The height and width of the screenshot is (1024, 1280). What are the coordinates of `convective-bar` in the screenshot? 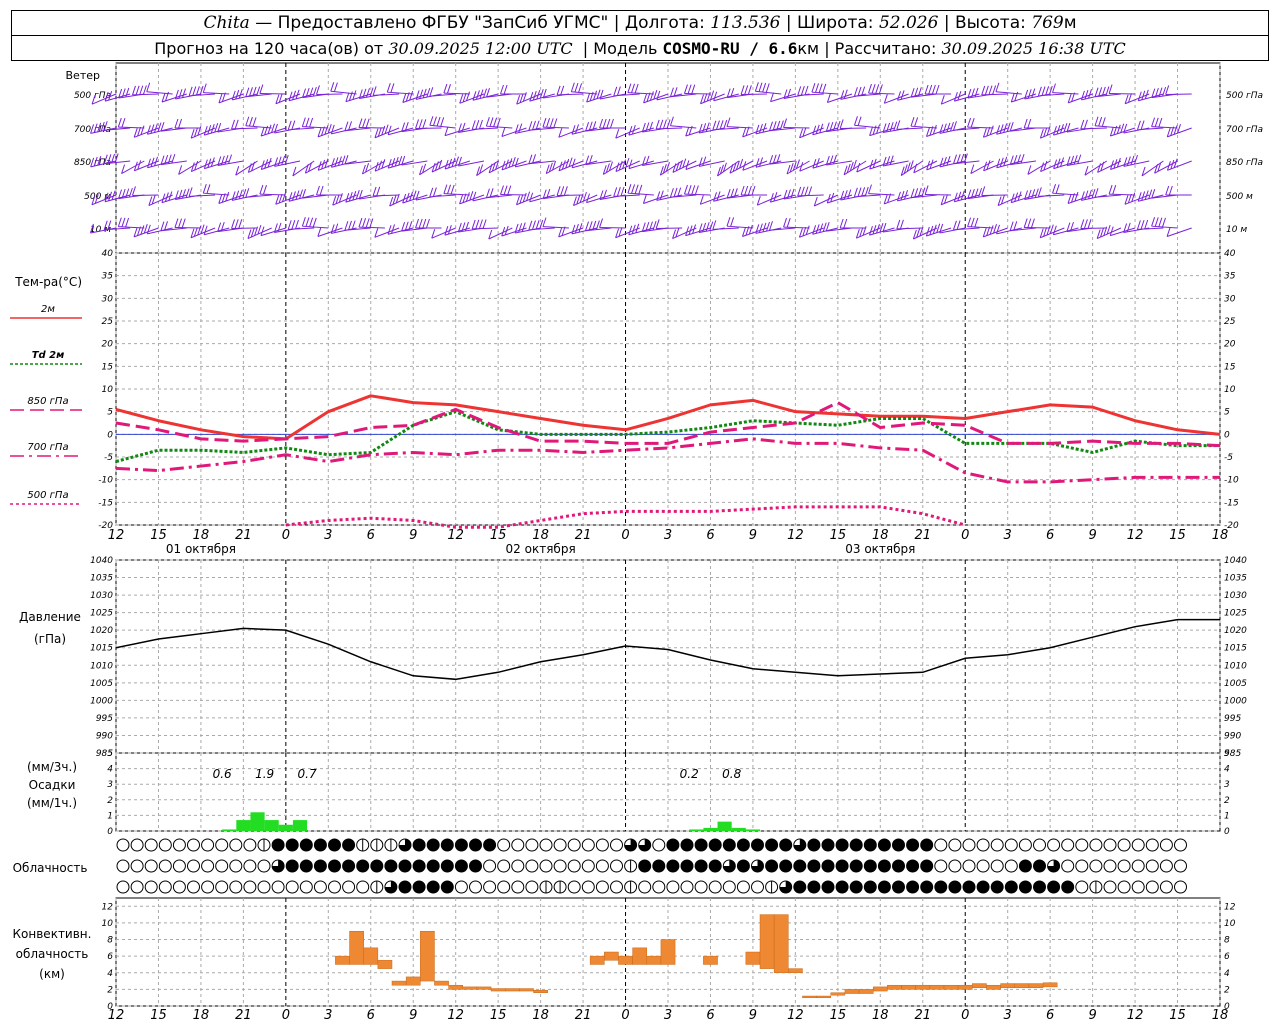 It's located at (908, 987).